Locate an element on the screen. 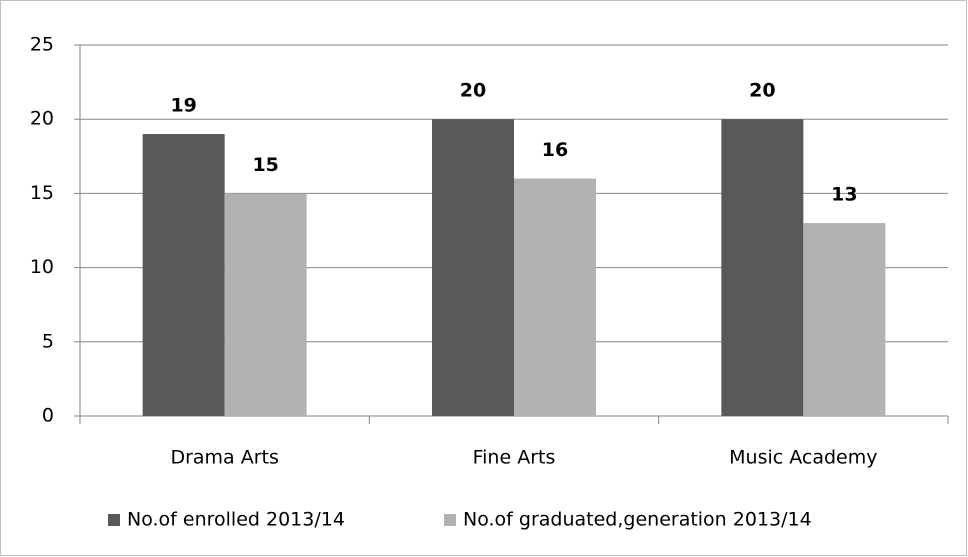  value-label: 16 is located at coordinates (555, 150).